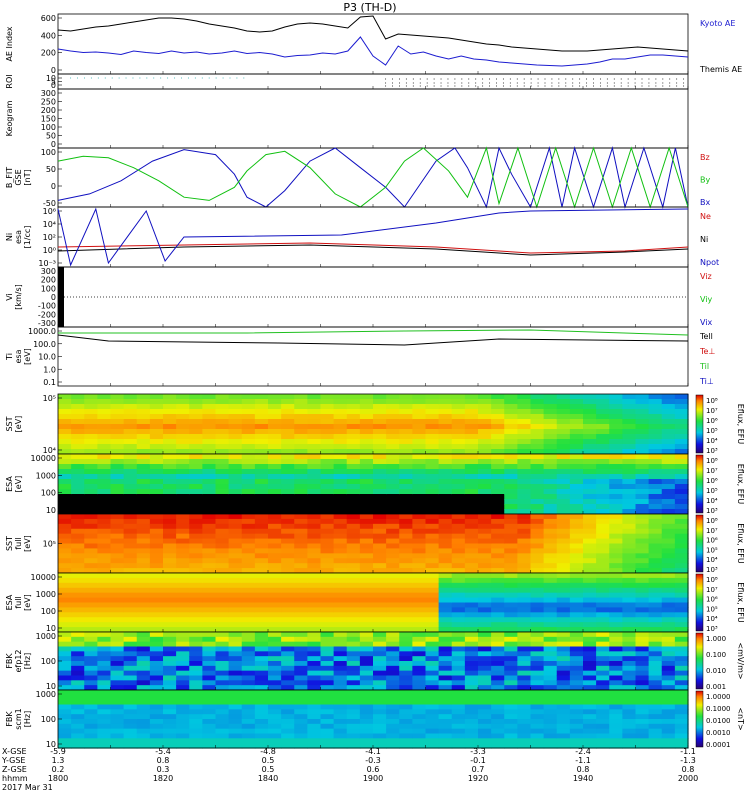 This screenshot has height=800, width=750. What do you see at coordinates (48, 280) in the screenshot?
I see `y-tick-label: 200` at bounding box center [48, 280].